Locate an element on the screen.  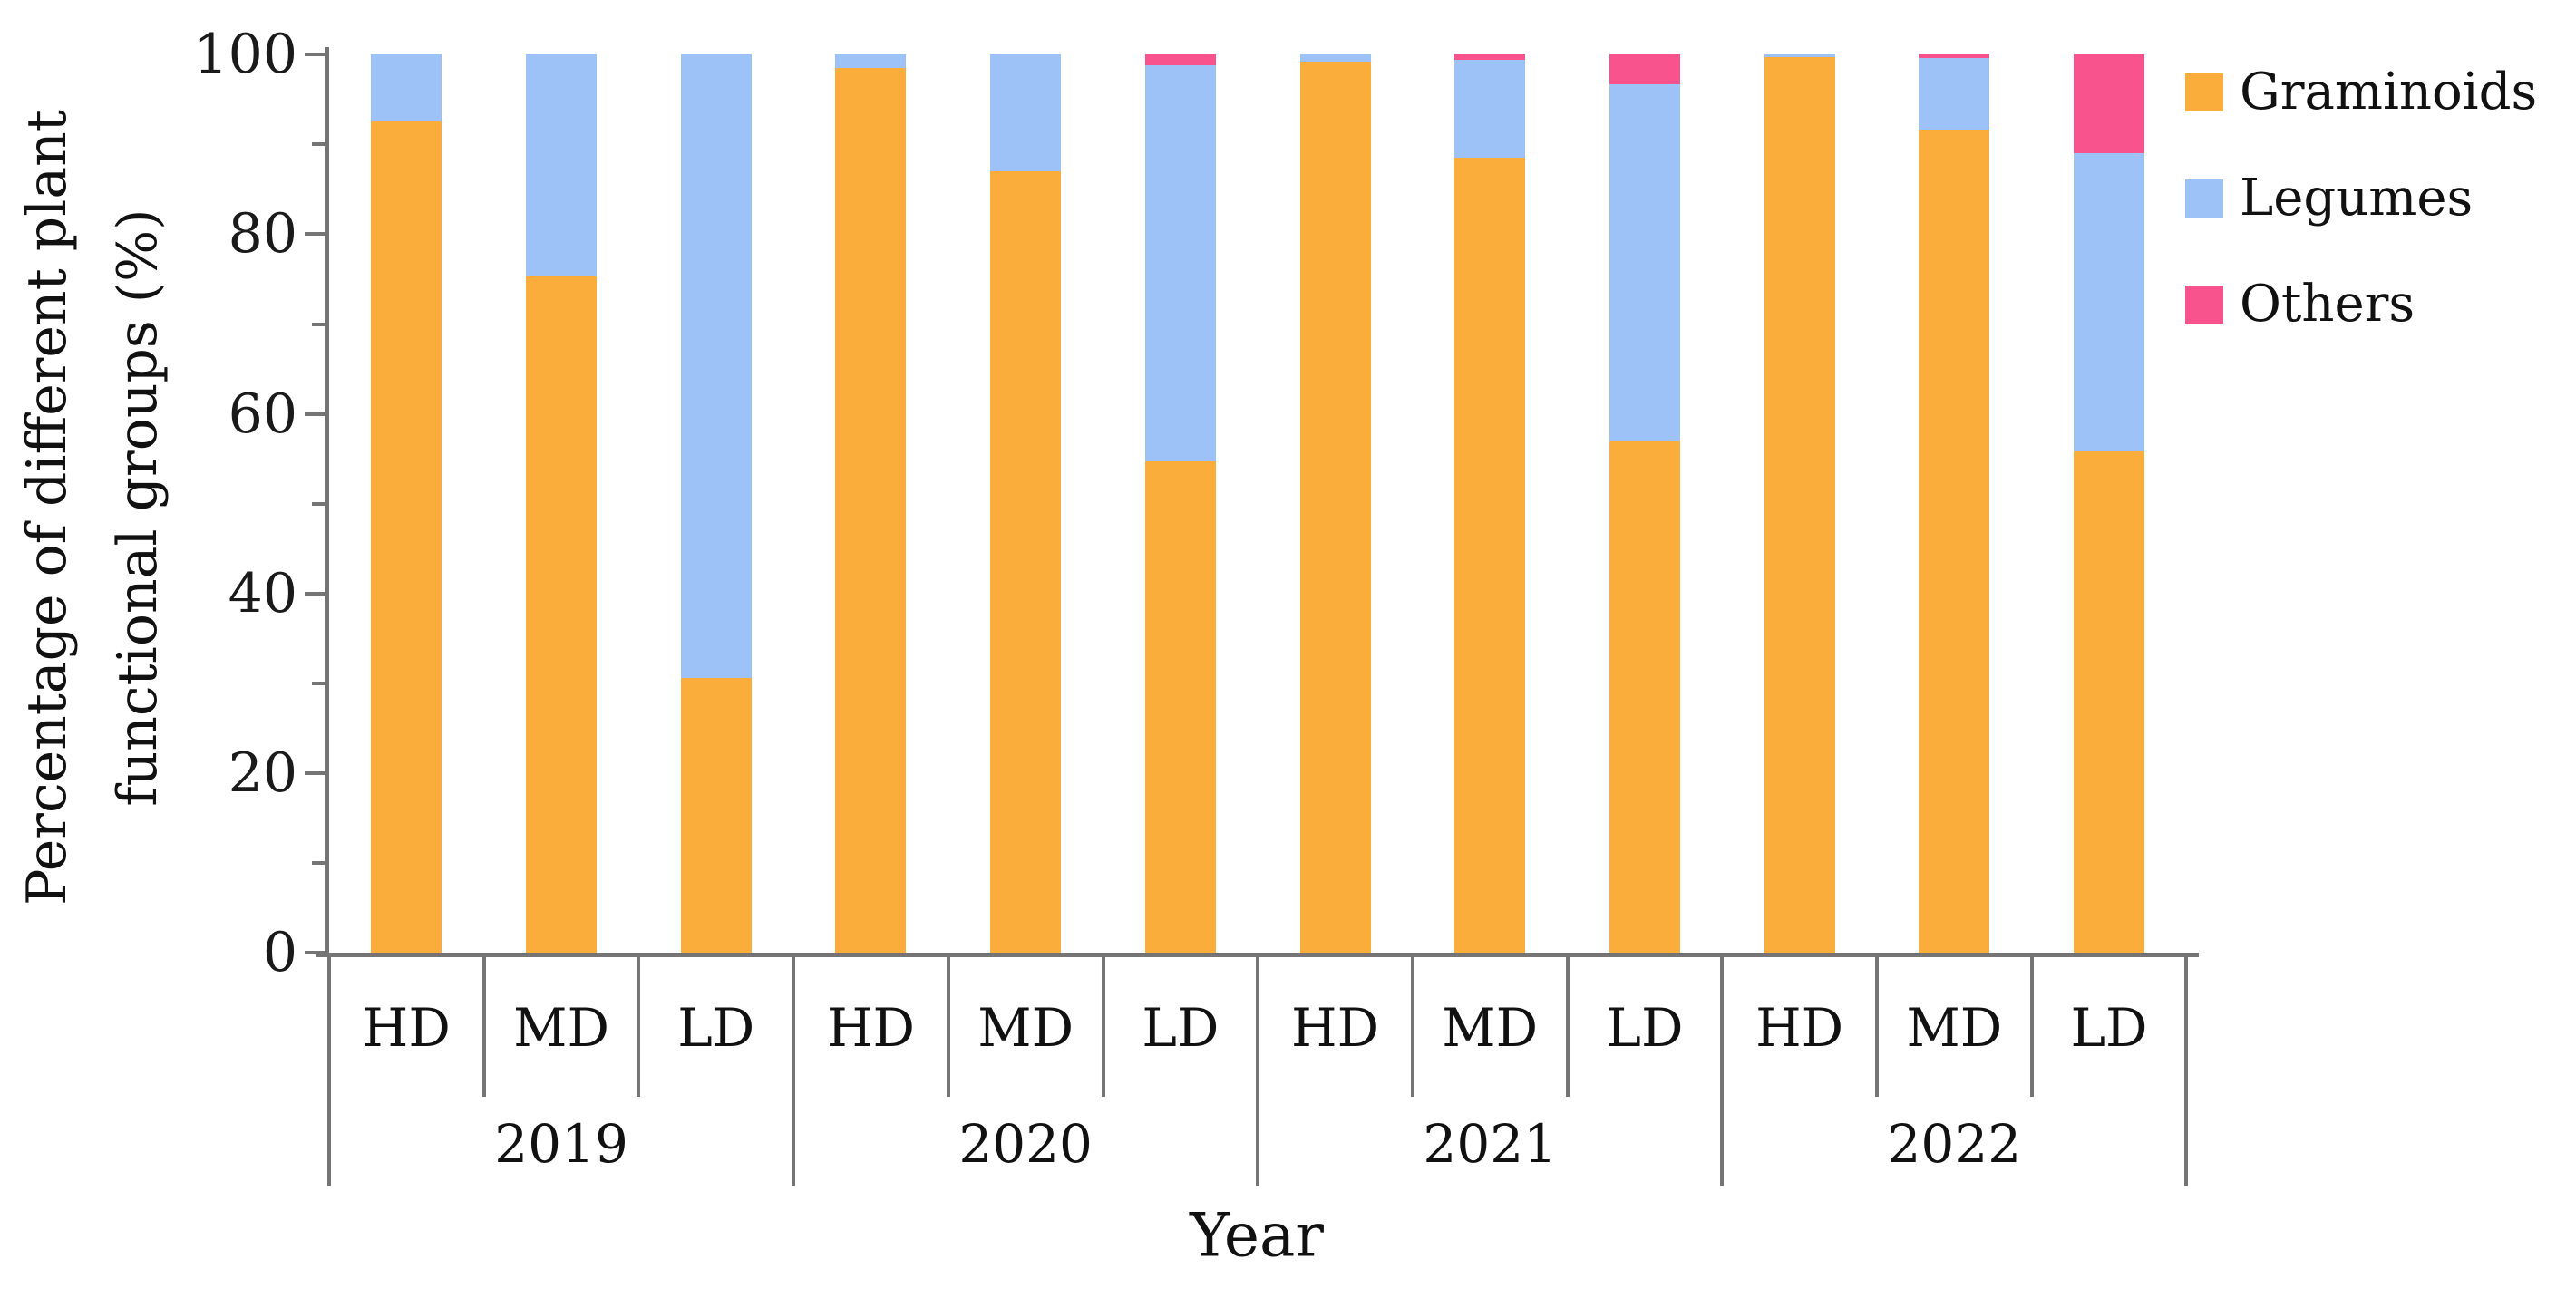
category-label-MD-2022: MD is located at coordinates (1955, 1028).